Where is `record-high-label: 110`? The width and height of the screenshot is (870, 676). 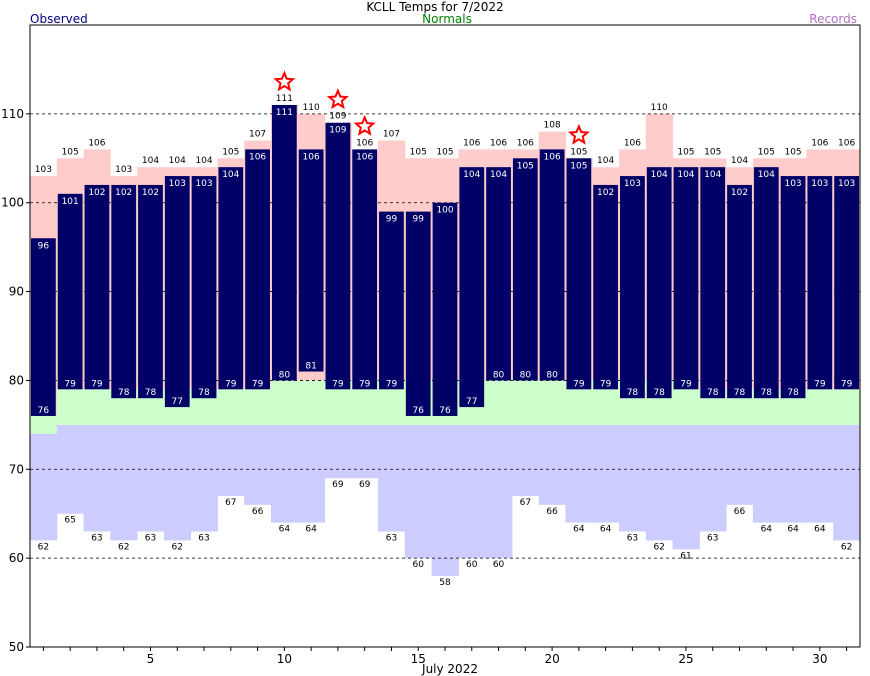
record-high-label: 110 is located at coordinates (659, 108).